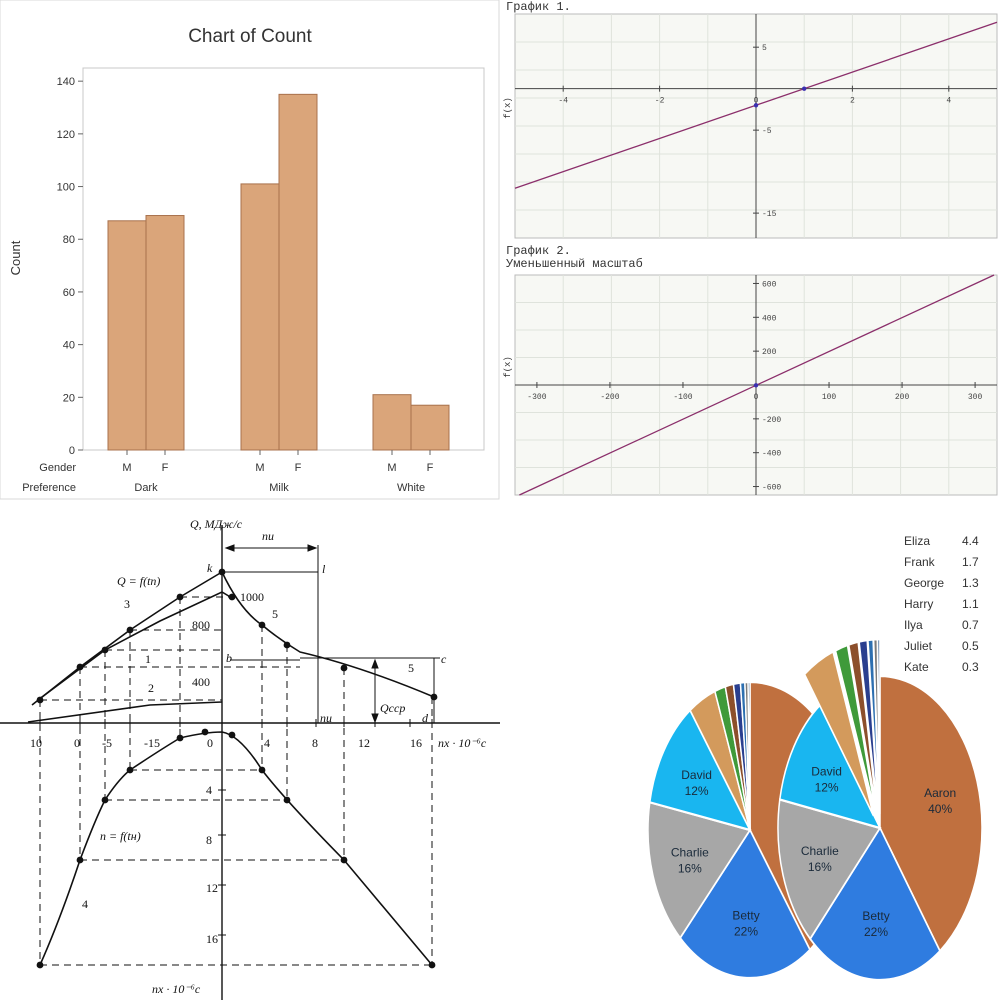 This screenshot has width=1000, height=1000. Describe the element at coordinates (970, 604) in the screenshot. I see `legend-value: 1.1` at that location.